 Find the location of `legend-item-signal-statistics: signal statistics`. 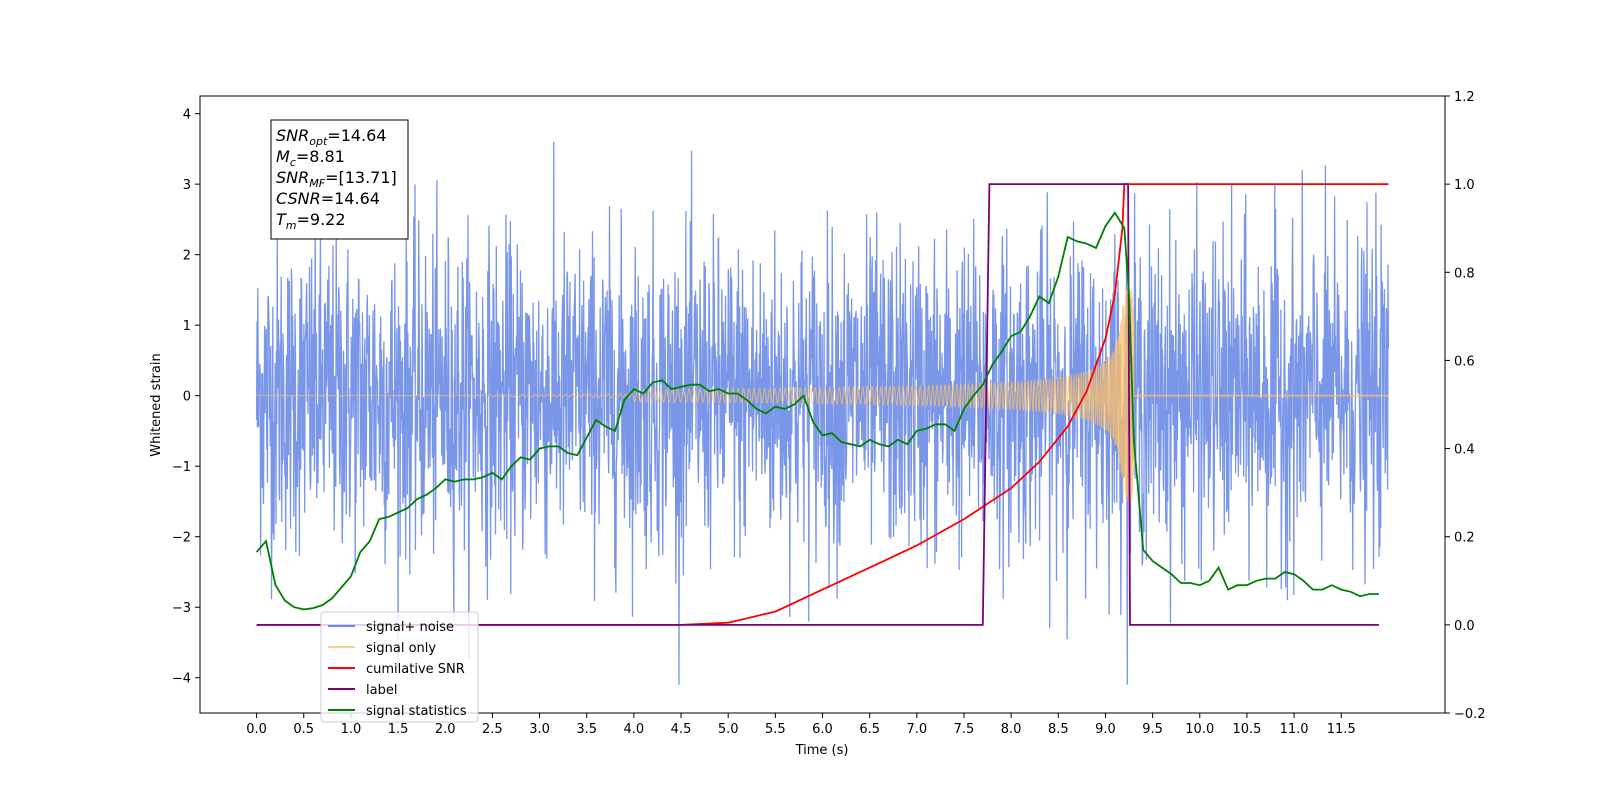

legend-item-signal-statistics: signal statistics is located at coordinates (397, 711).